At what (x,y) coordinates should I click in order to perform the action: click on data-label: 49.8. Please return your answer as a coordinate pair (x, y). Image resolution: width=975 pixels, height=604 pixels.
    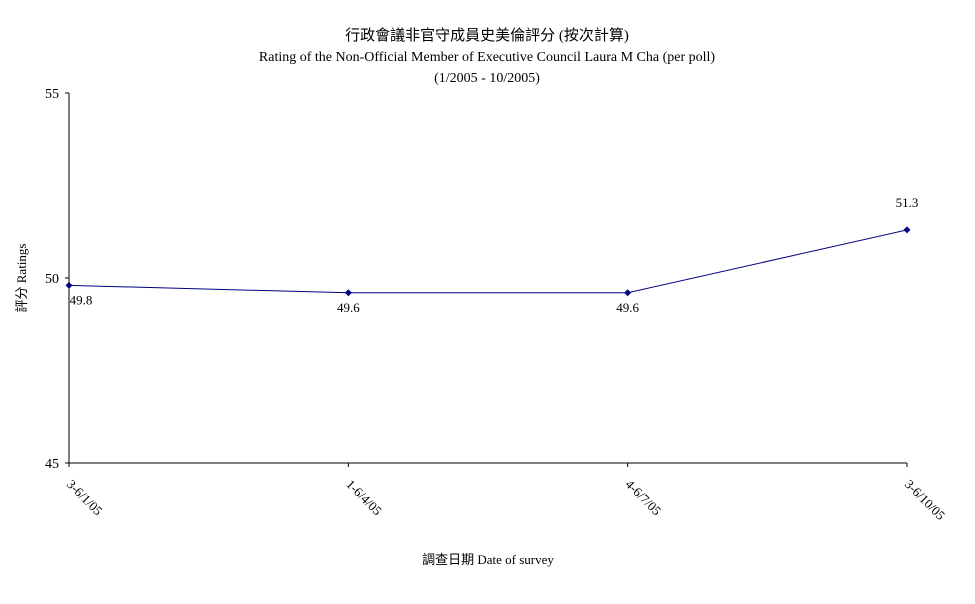
    Looking at the image, I should click on (81, 299).